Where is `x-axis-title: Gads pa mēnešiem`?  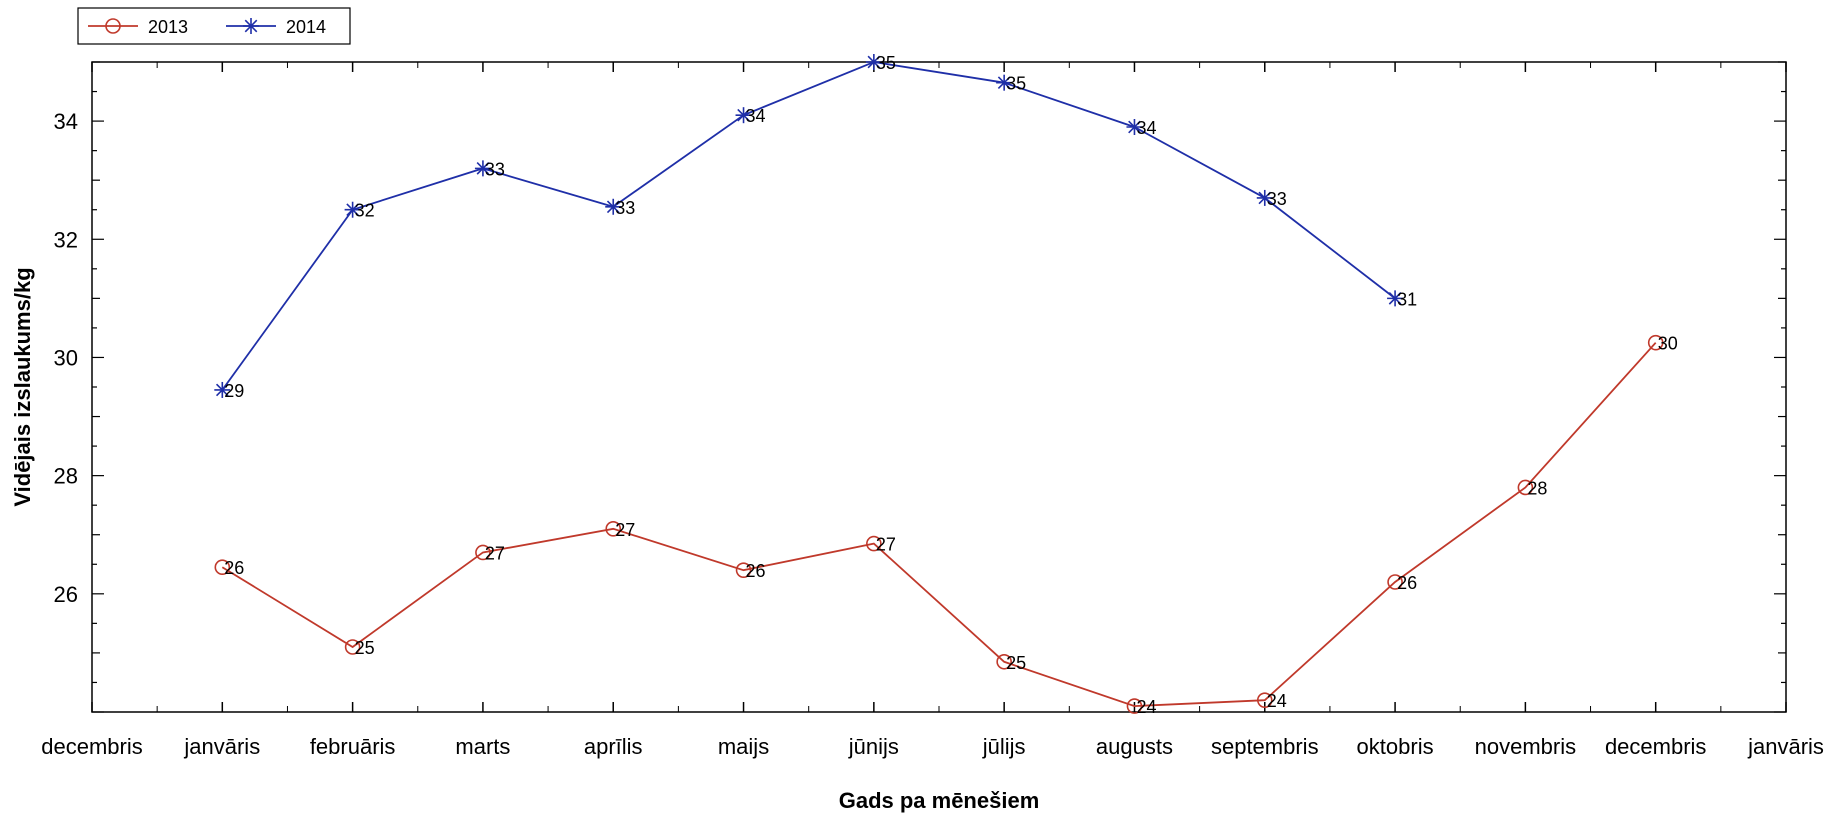 x-axis-title: Gads pa mēnešiem is located at coordinates (939, 800).